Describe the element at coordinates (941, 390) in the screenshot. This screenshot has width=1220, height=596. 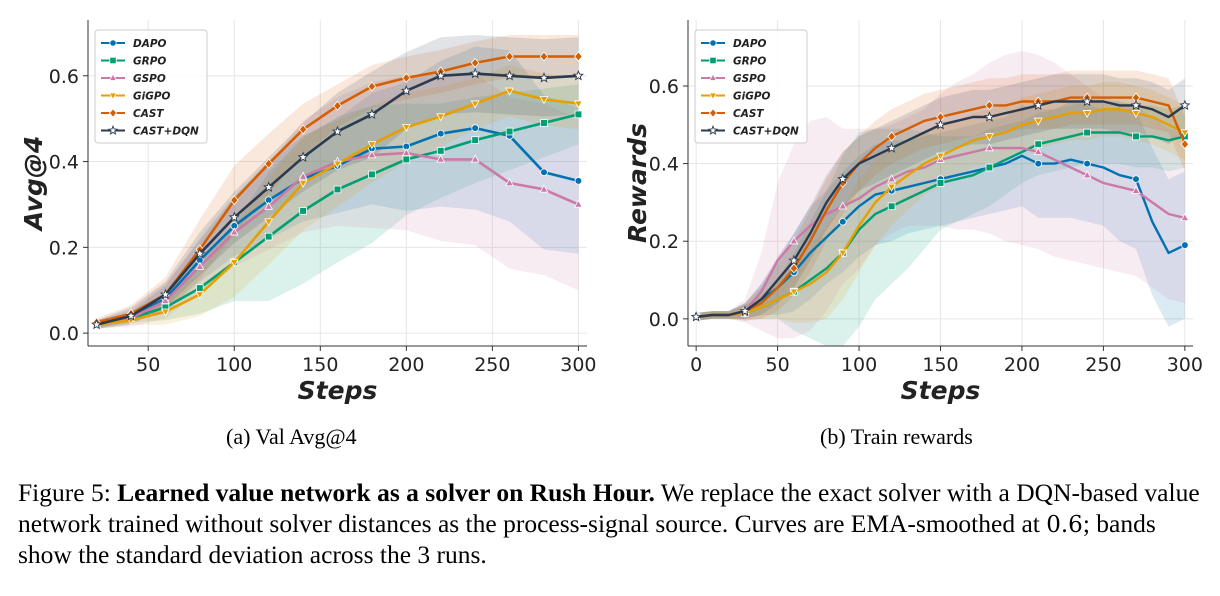
I see `x-axis-title: Steps` at that location.